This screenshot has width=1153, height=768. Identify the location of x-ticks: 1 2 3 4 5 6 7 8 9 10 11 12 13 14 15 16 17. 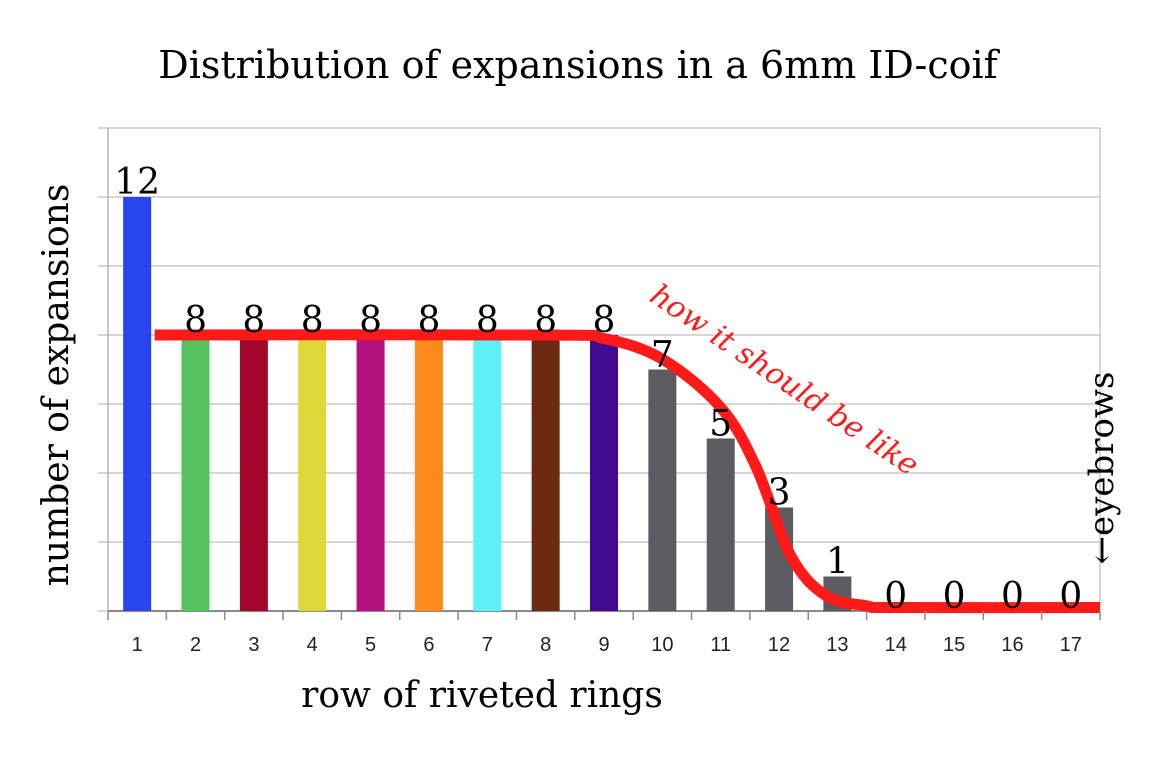
(604, 633).